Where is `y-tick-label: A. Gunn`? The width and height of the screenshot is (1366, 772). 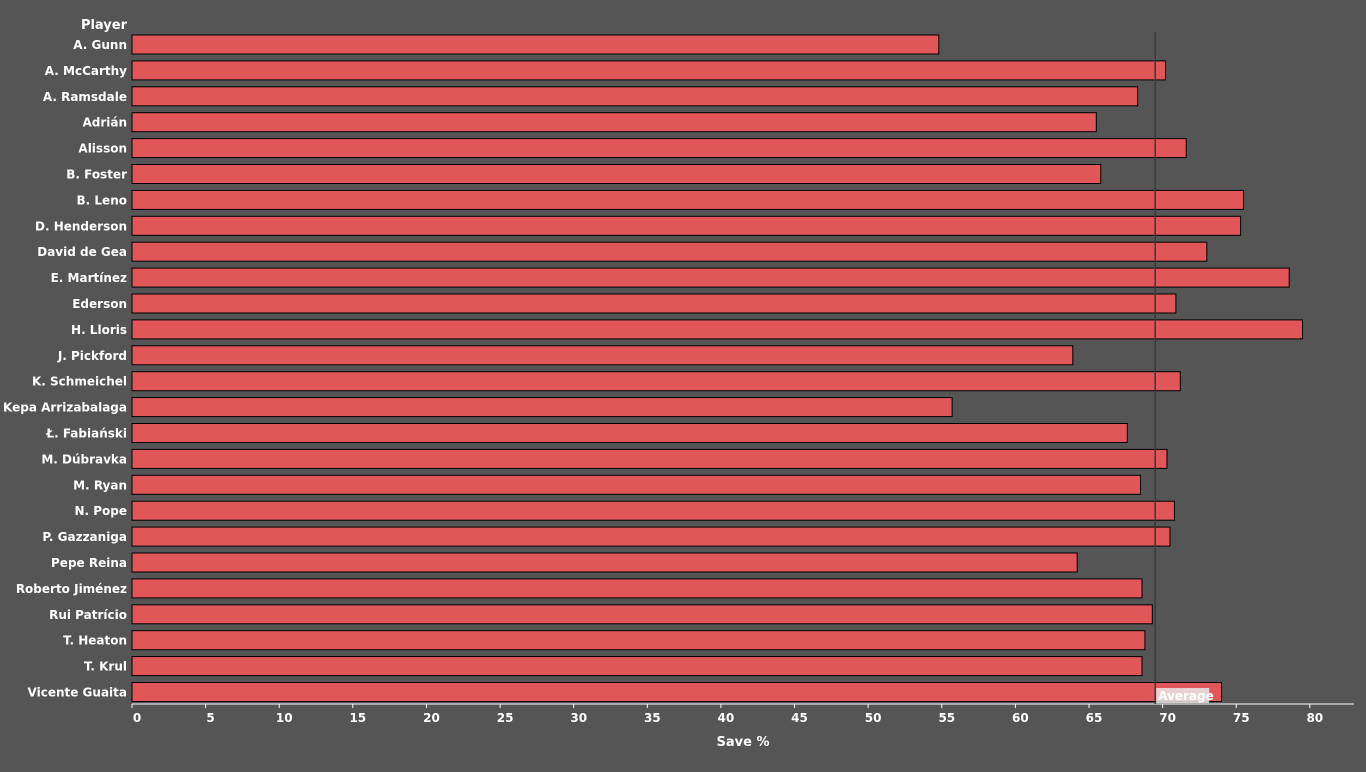 y-tick-label: A. Gunn is located at coordinates (100, 45).